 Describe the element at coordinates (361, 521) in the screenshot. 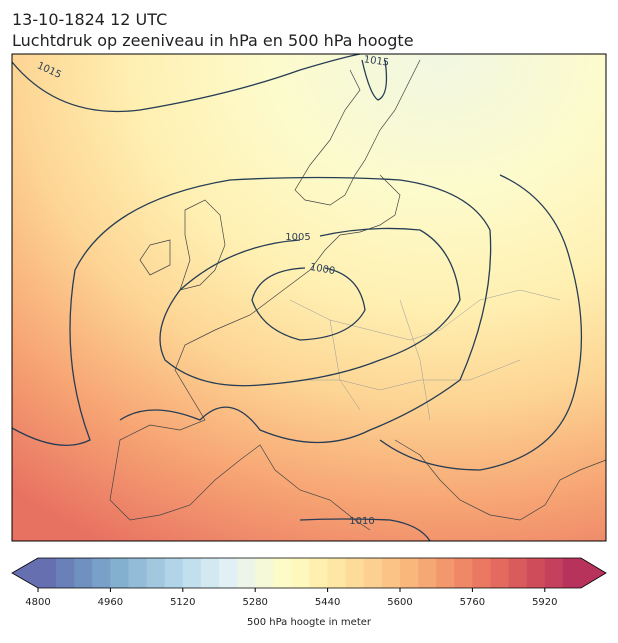

I see `contour-label: 1010` at that location.